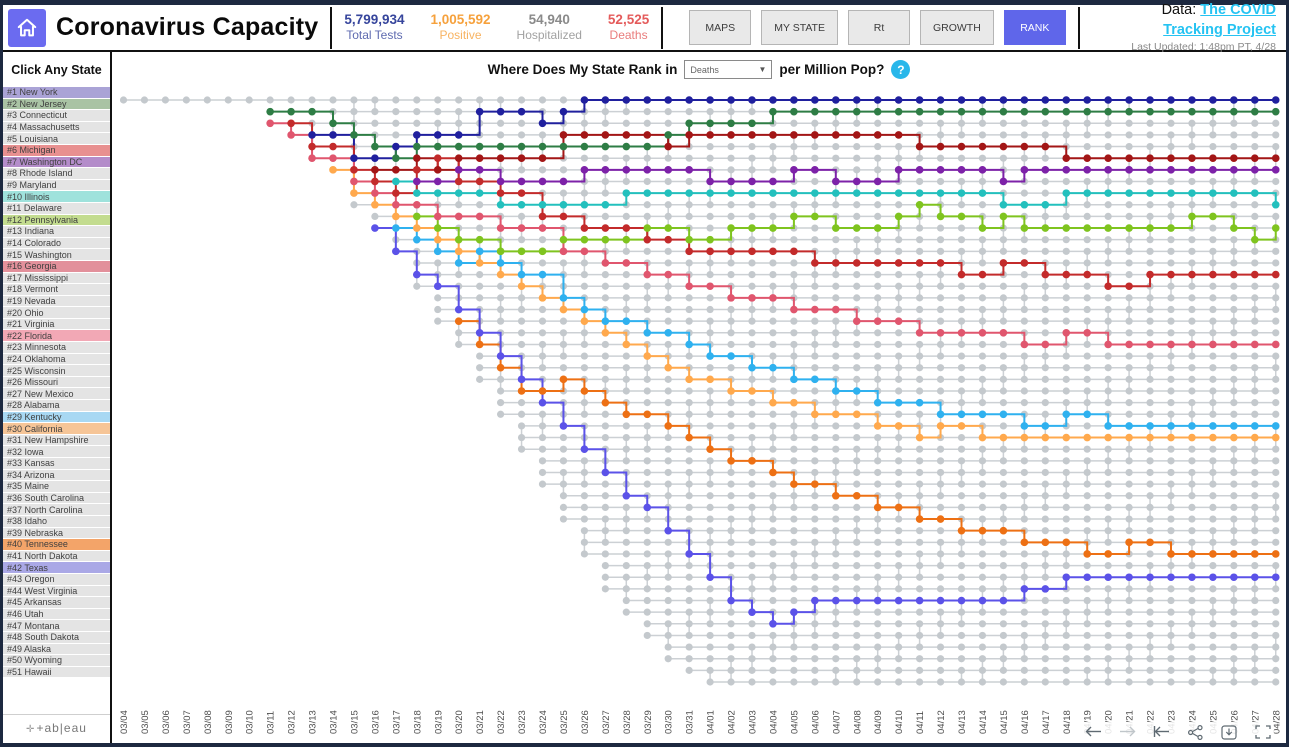 This screenshot has height=747, width=1289. Describe the element at coordinates (56, 173) in the screenshot. I see `state-row: #8 Rhode Island` at that location.